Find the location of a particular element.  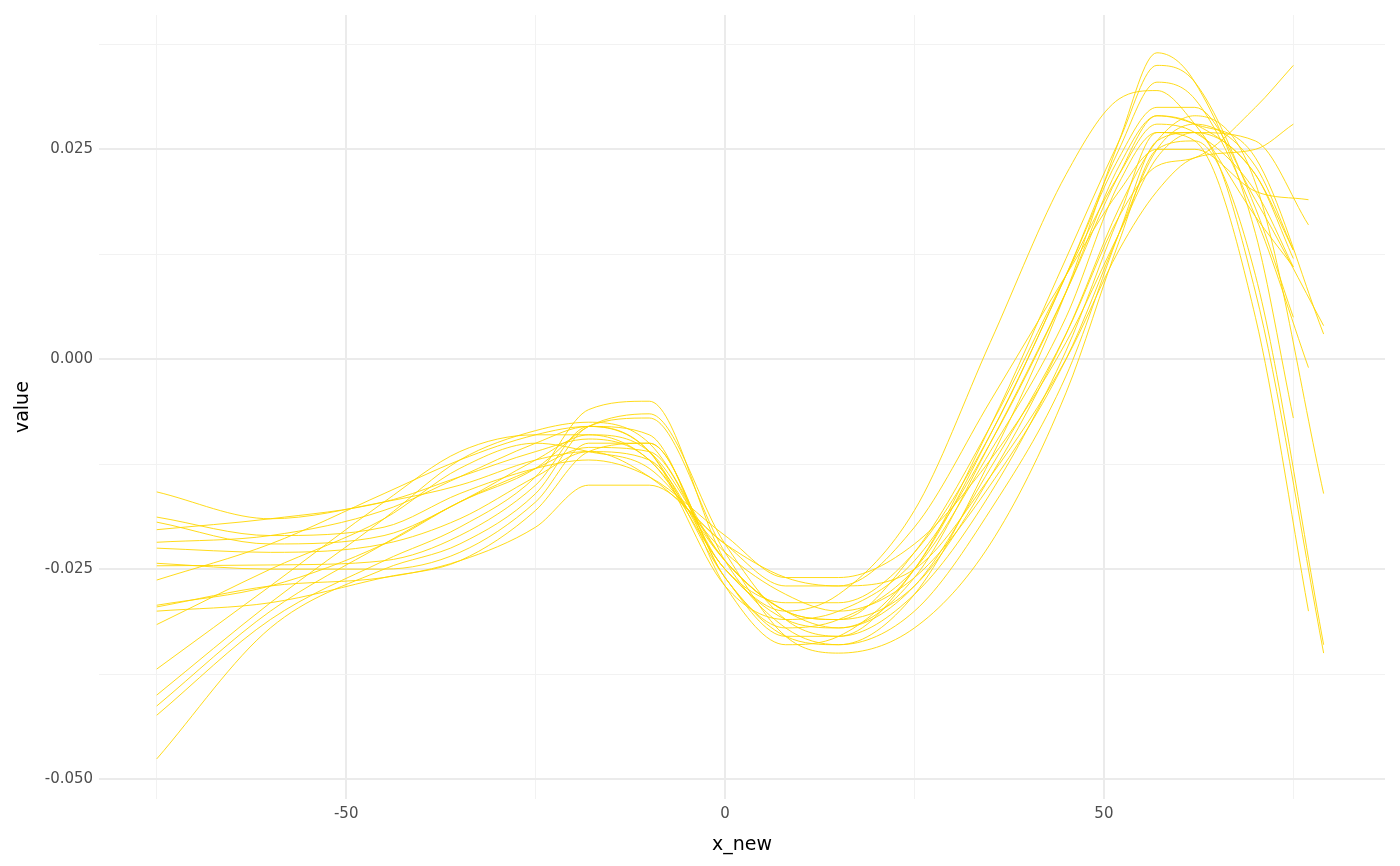

y-tick-label: -0.050 is located at coordinates (69, 777).